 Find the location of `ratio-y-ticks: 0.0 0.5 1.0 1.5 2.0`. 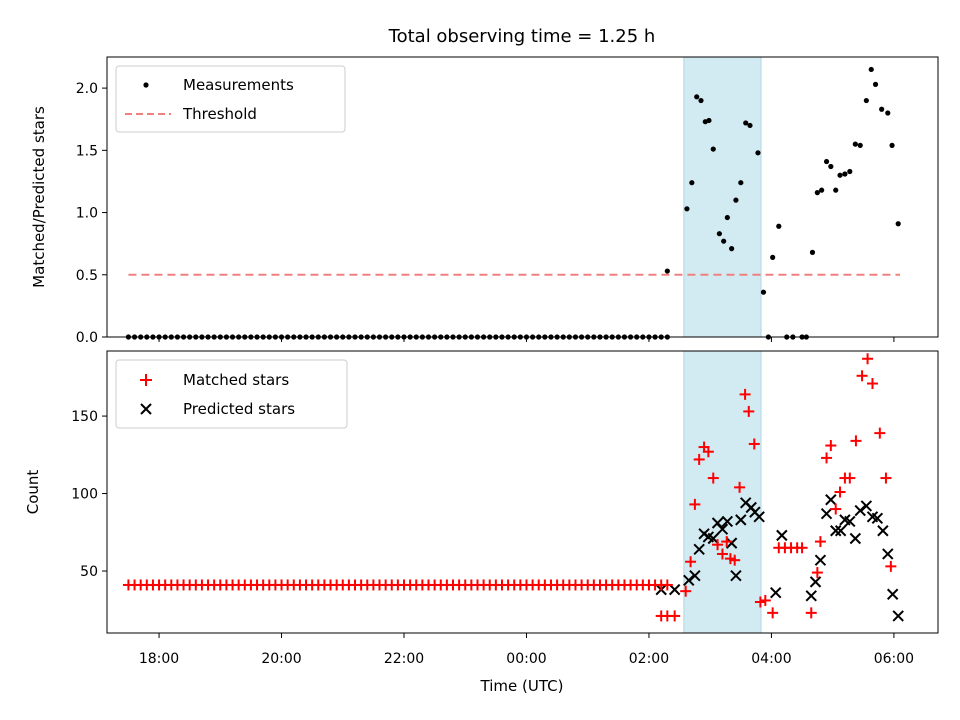

ratio-y-ticks: 0.0 0.5 1.0 1.5 2.0 is located at coordinates (91, 213).